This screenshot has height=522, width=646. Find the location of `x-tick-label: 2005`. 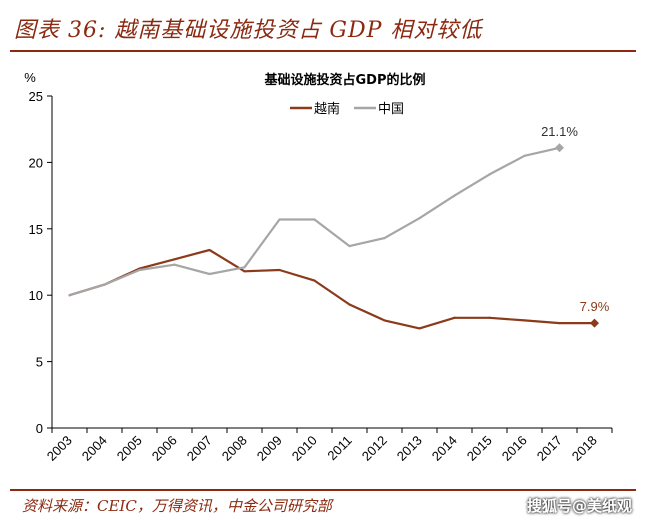

x-tick-label: 2005 is located at coordinates (129, 448).